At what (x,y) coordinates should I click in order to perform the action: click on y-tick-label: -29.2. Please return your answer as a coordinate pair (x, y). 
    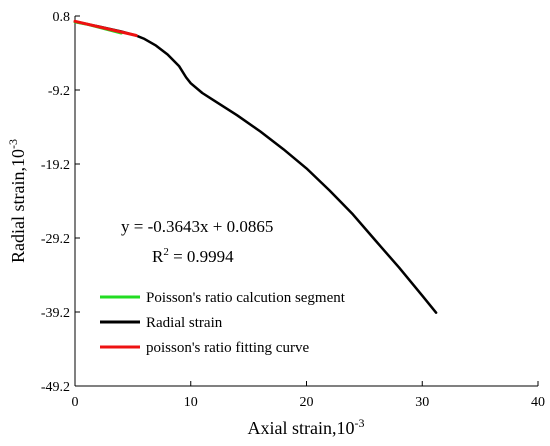
    Looking at the image, I should click on (55, 239).